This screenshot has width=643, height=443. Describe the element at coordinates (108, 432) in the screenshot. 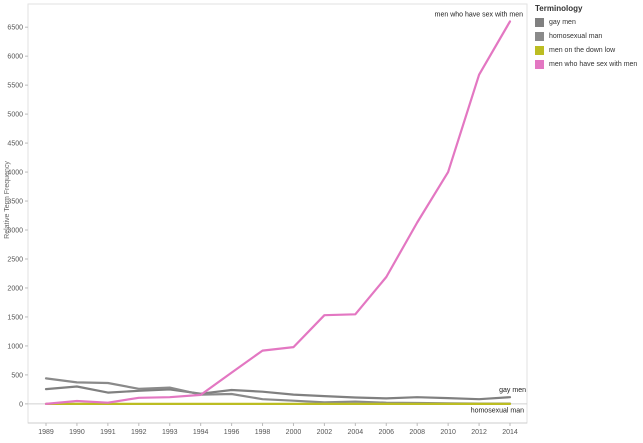

I see `x-tick-label: 1991` at that location.